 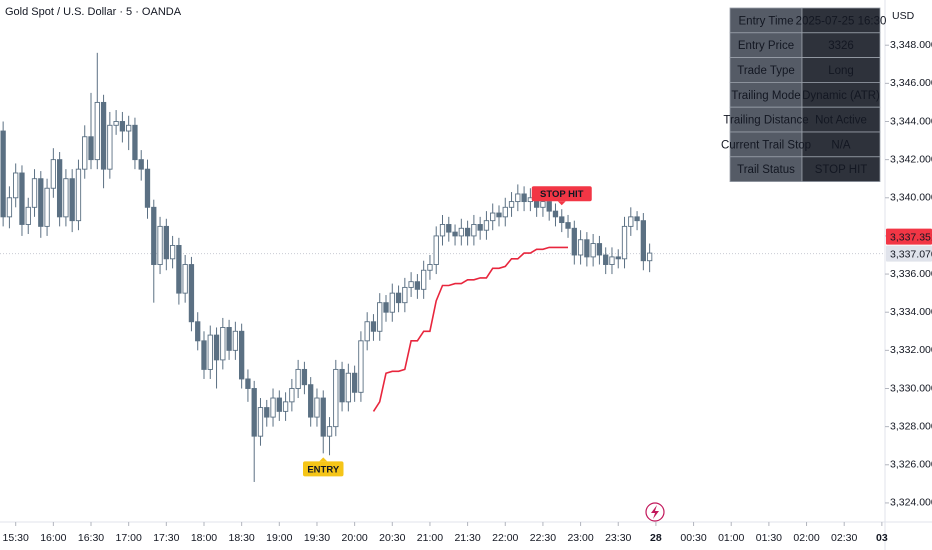 What do you see at coordinates (911, 274) in the screenshot?
I see `y-tick-label: 3,336.000` at bounding box center [911, 274].